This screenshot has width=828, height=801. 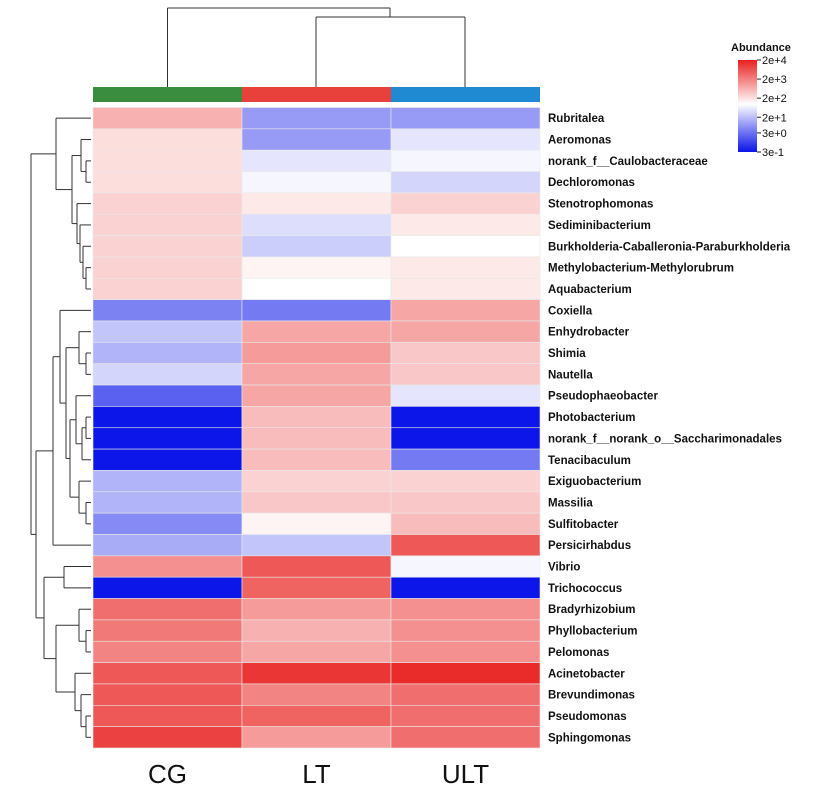 I want to click on row-label: Pseudomonas, so click(x=587, y=717).